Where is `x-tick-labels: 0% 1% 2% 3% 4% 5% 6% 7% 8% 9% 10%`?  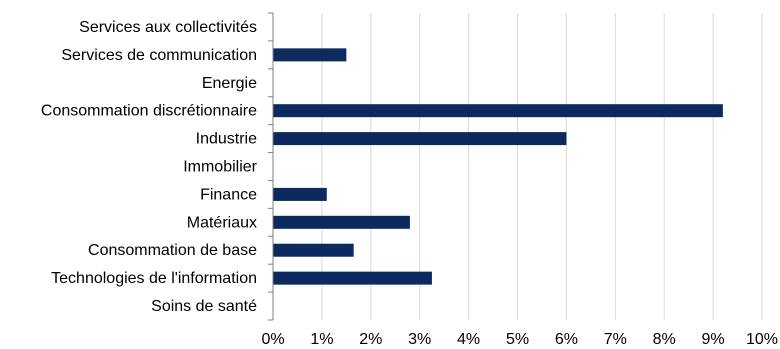 x-tick-labels: 0% 1% 2% 3% 4% 5% 6% 7% 8% 9% 10% is located at coordinates (519, 339).